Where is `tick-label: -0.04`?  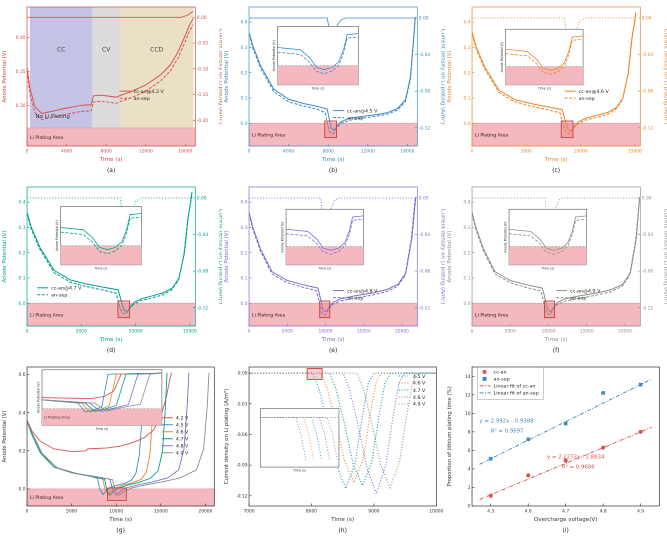
tick-label: -0.04 is located at coordinates (425, 235).